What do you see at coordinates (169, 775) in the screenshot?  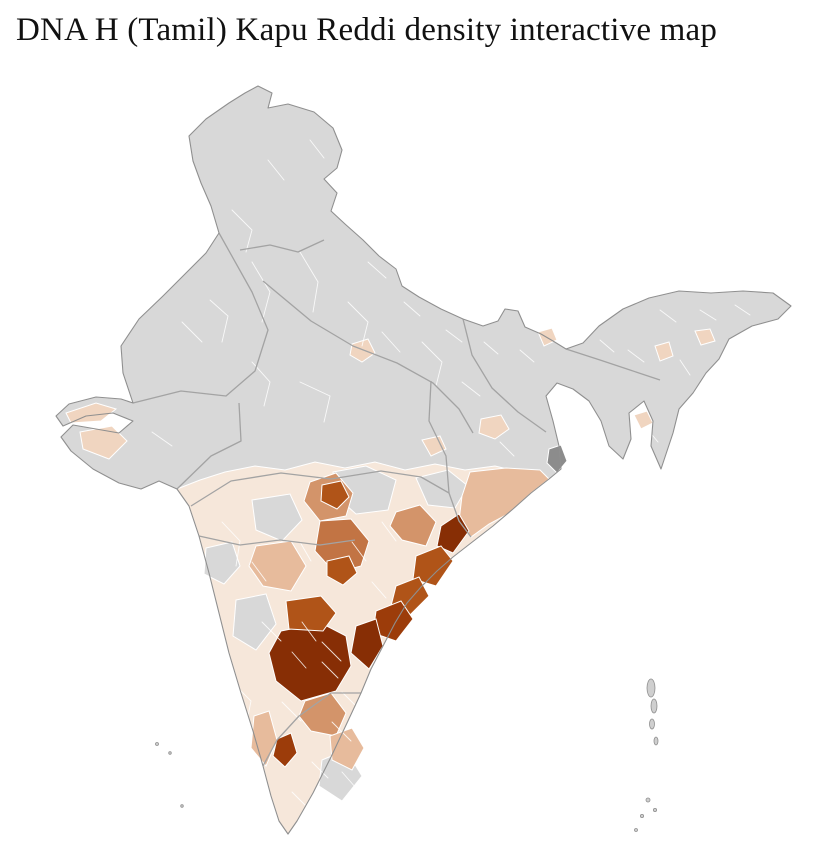 I see `lakshadweep-islands` at bounding box center [169, 775].